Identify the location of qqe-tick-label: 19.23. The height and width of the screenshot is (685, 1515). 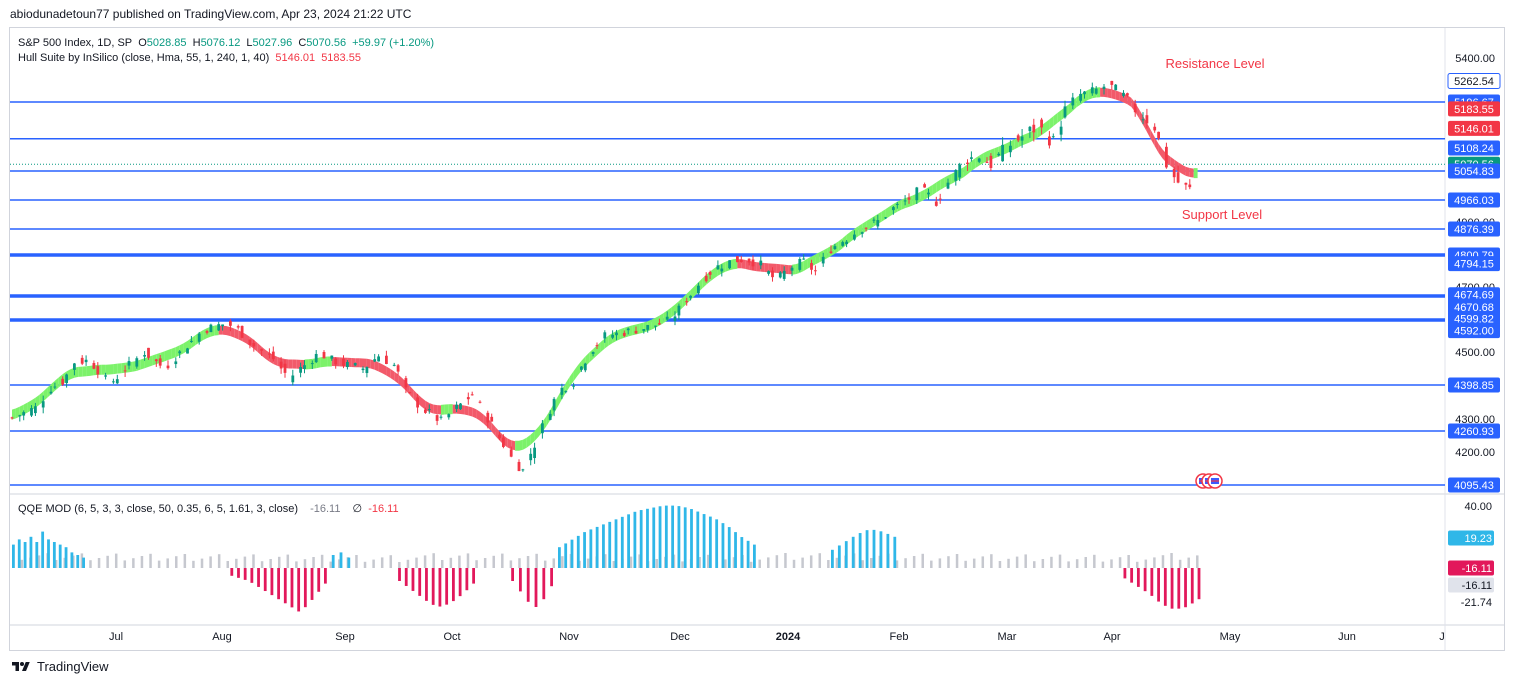
(1478, 539).